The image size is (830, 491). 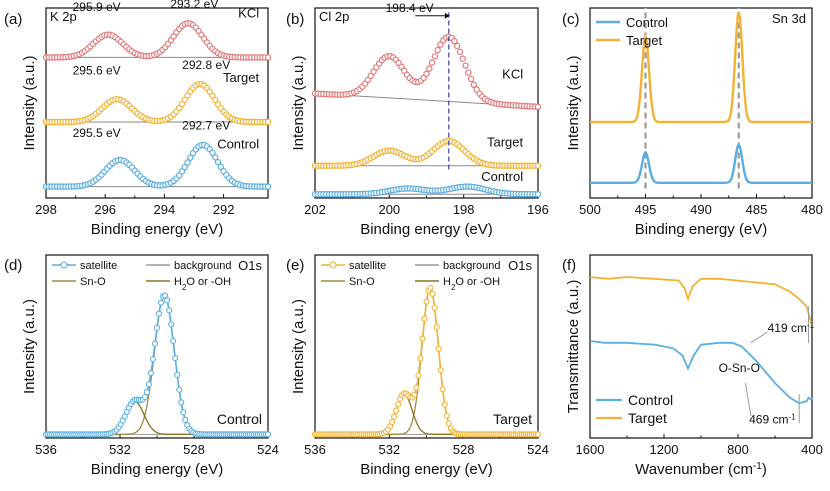 What do you see at coordinates (250, 265) in the screenshot?
I see `corner-label: O1s` at bounding box center [250, 265].